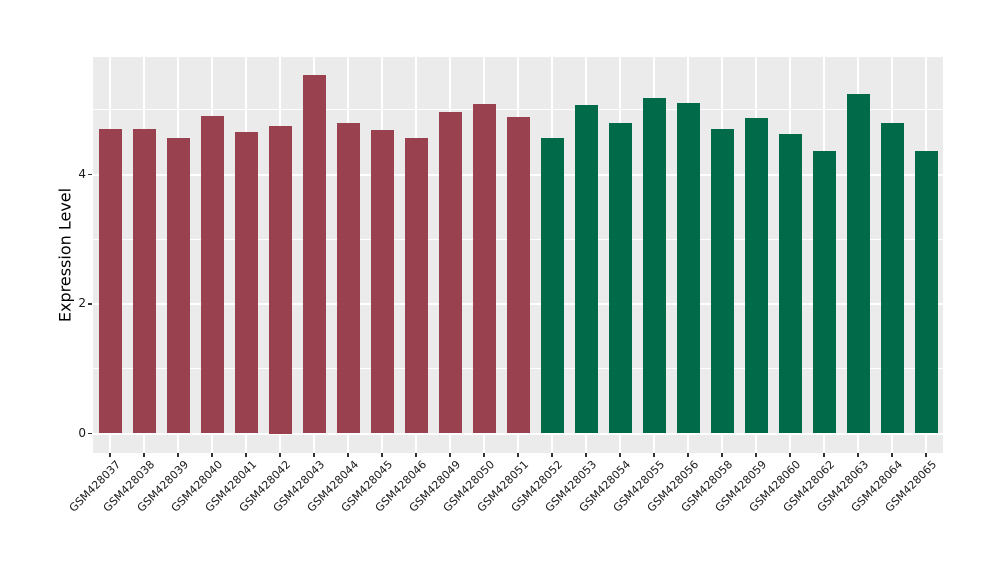  What do you see at coordinates (82, 432) in the screenshot?
I see `y-tick-label: 0` at bounding box center [82, 432].